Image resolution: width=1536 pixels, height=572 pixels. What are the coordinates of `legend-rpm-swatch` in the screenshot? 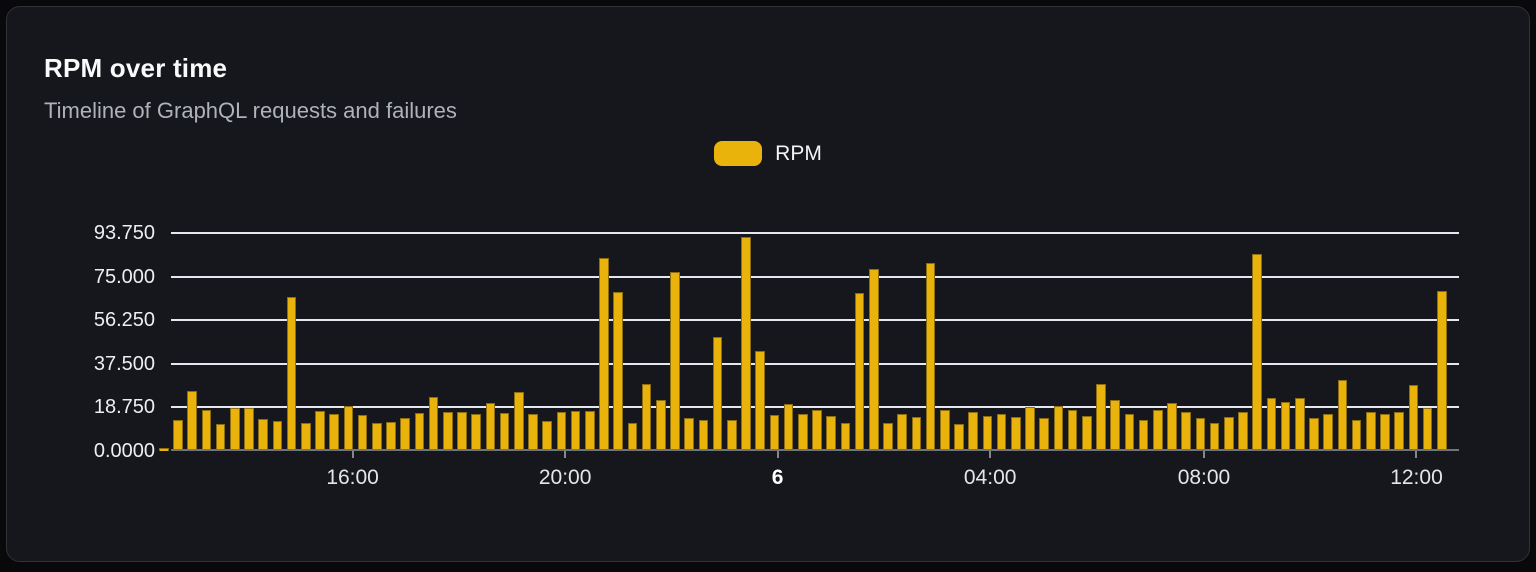 It's located at (738, 153).